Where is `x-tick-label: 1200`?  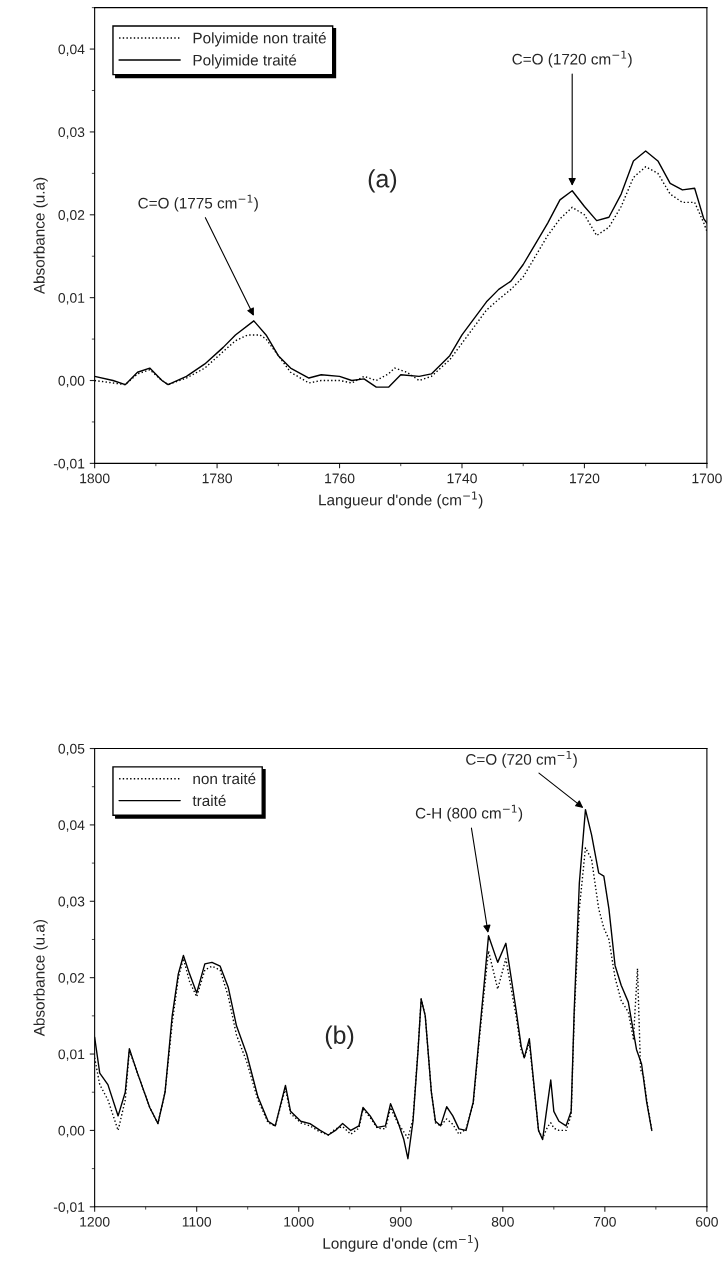
x-tick-label: 1200 is located at coordinates (95, 1221).